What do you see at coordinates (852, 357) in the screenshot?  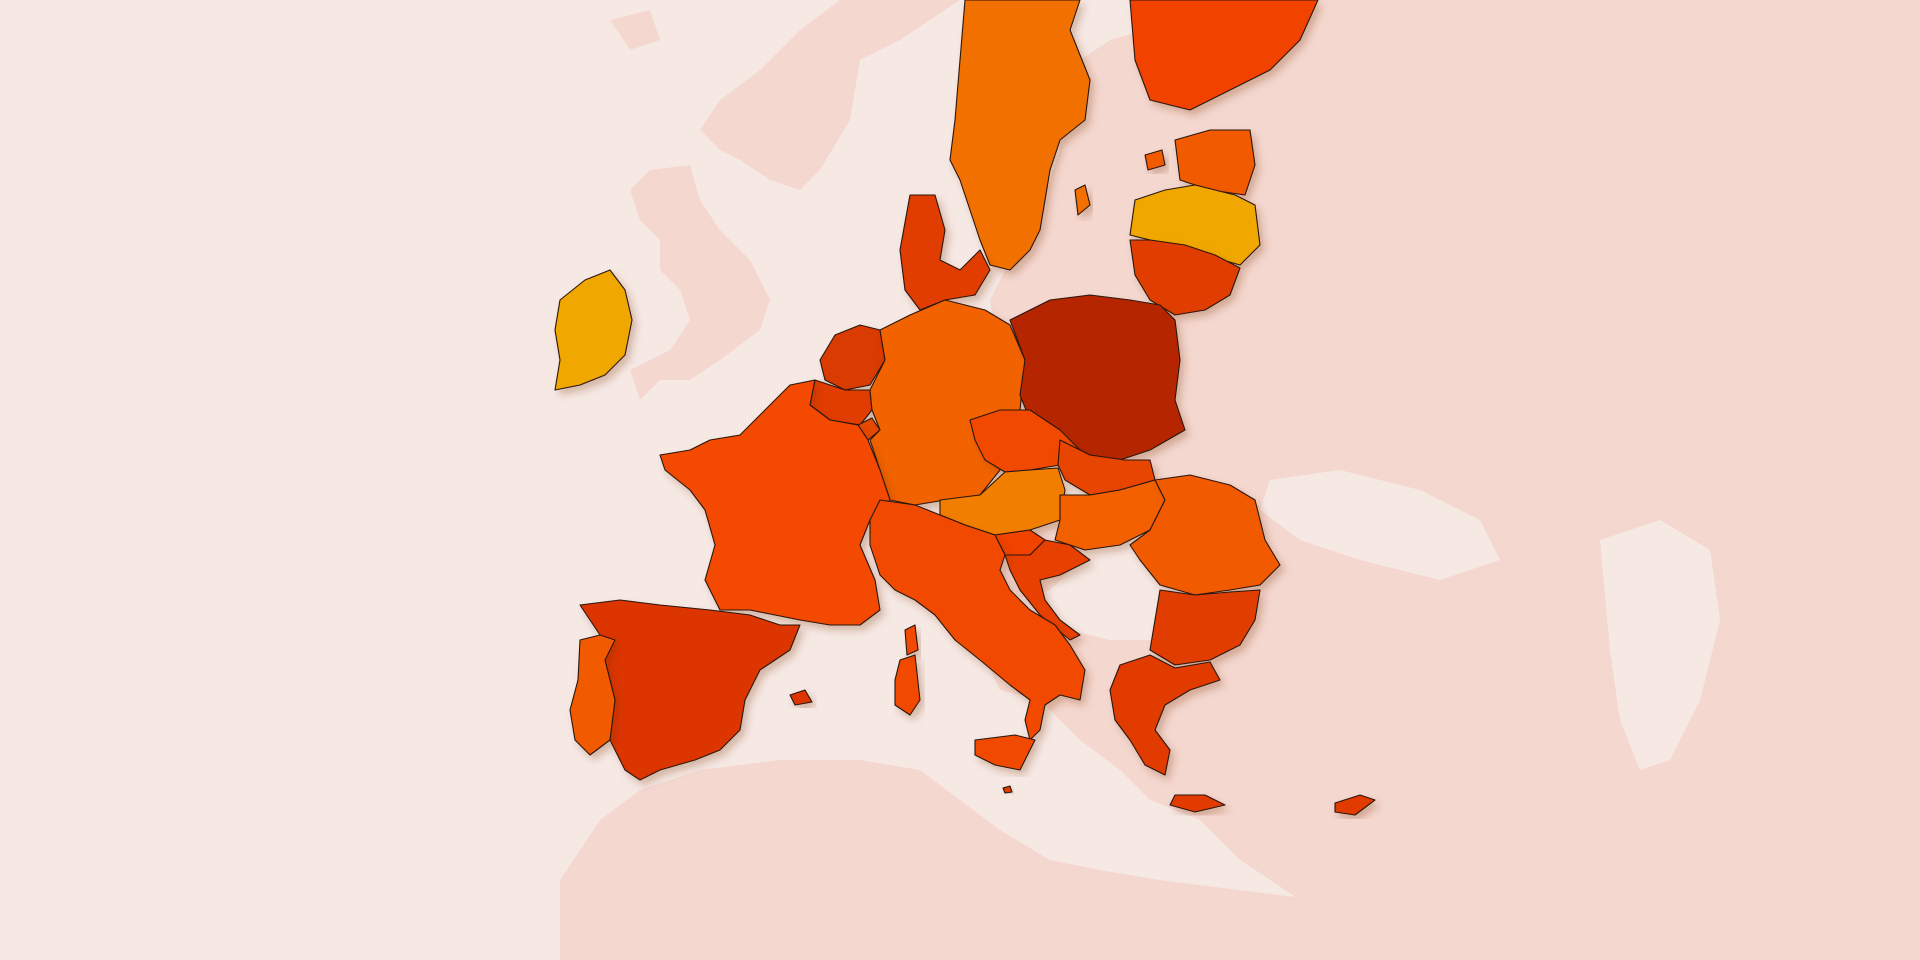 I see `country-netherlands` at bounding box center [852, 357].